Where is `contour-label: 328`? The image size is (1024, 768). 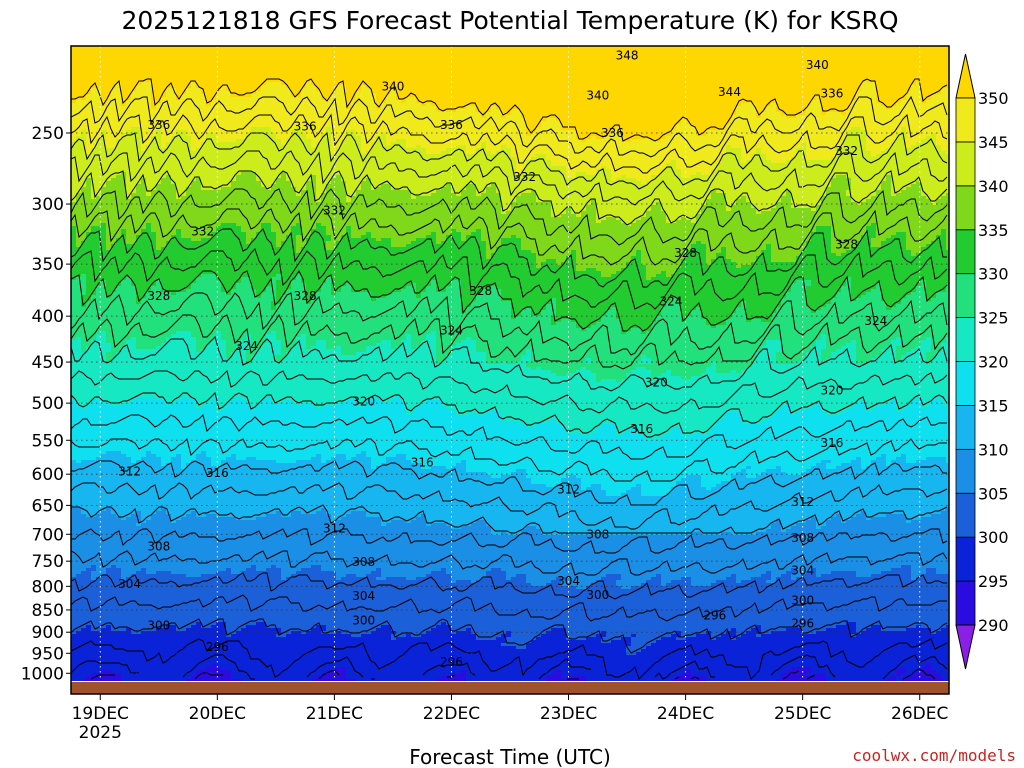 contour-label: 328 is located at coordinates (305, 296).